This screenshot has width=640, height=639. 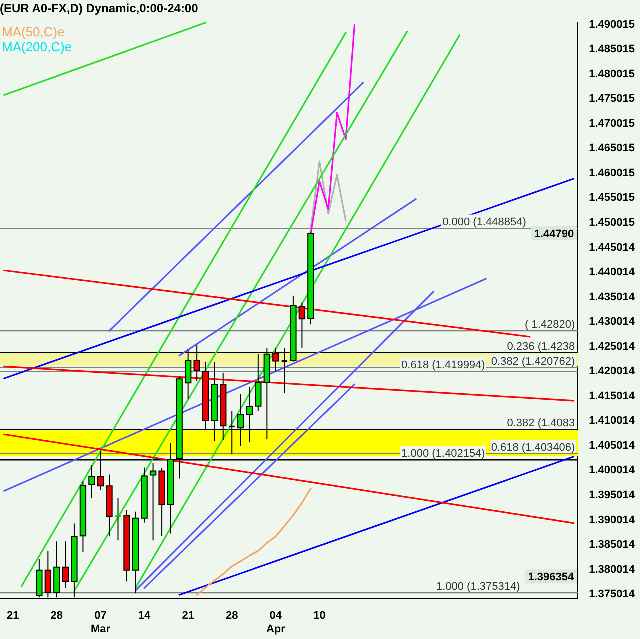 What do you see at coordinates (541, 424) in the screenshot?
I see `ref-line-label: 0.382 (1.4083` at bounding box center [541, 424].